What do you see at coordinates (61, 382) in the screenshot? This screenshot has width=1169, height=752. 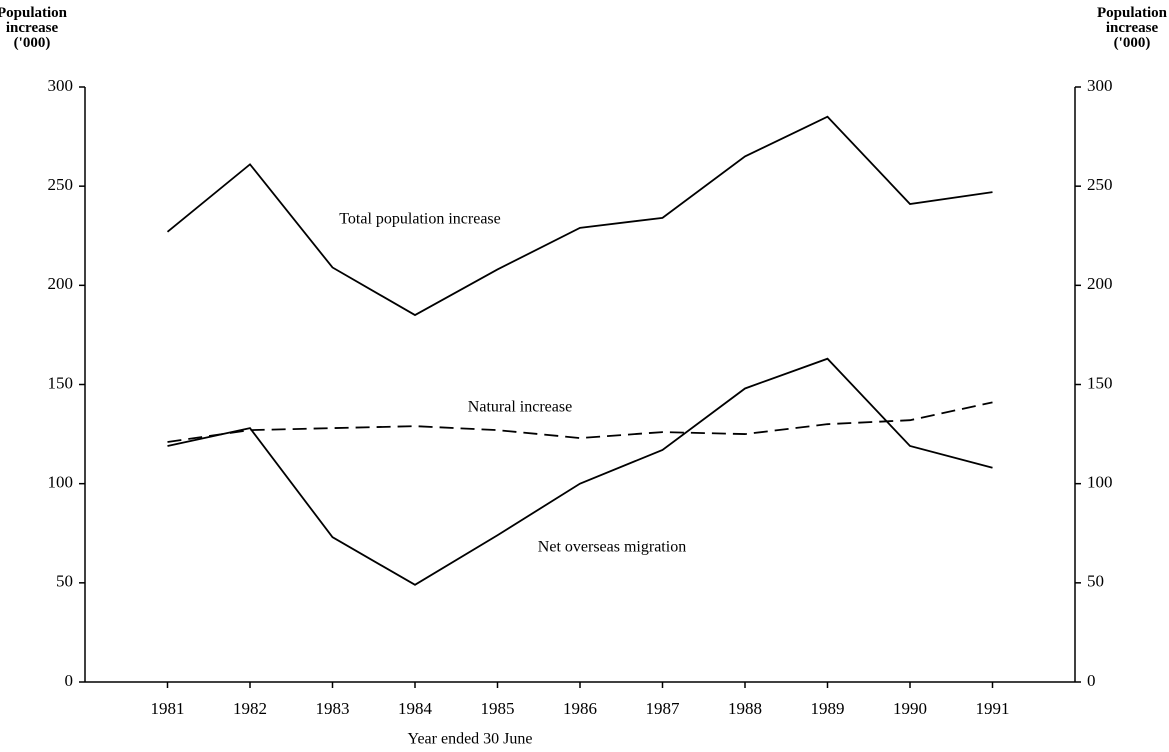 I see `y-tick-label: 150` at bounding box center [61, 382].